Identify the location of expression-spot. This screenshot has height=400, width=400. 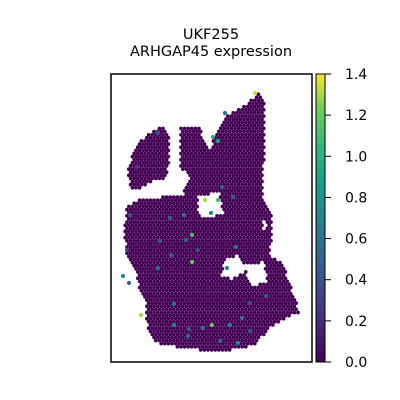
(218, 200).